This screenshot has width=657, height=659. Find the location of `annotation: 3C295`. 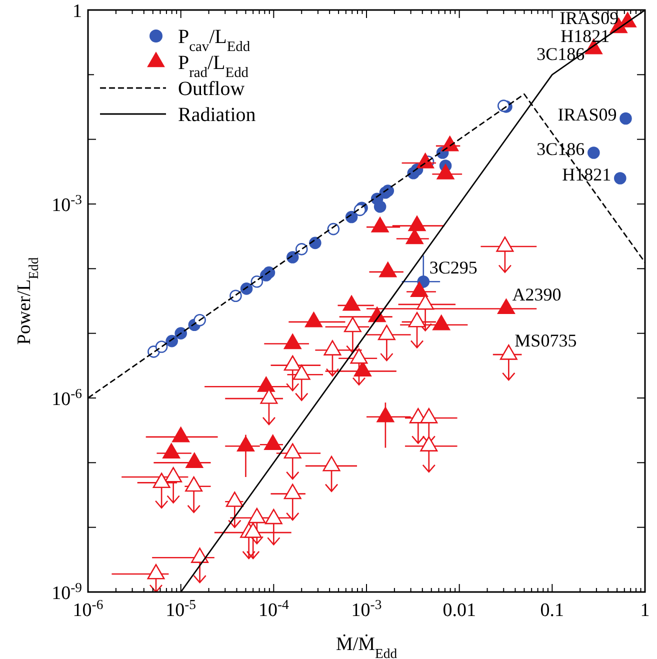

annotation: 3C295 is located at coordinates (453, 268).